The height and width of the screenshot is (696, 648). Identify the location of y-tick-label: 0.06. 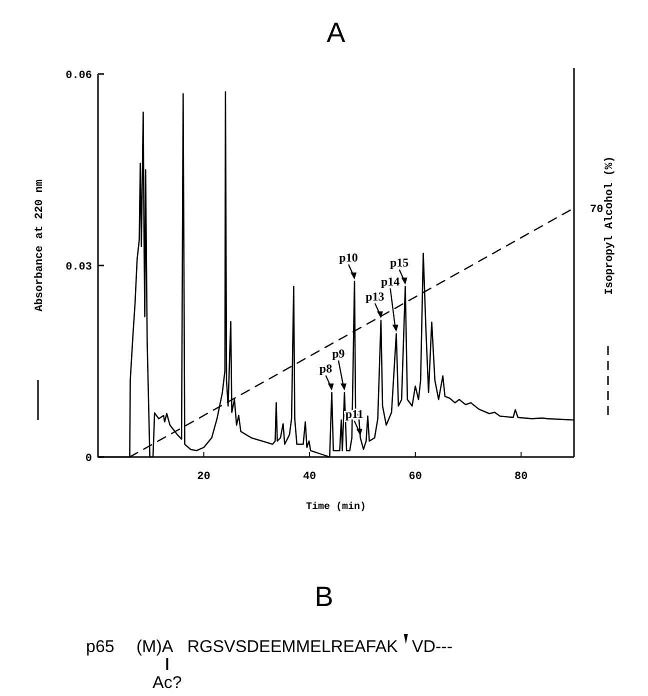
(79, 76).